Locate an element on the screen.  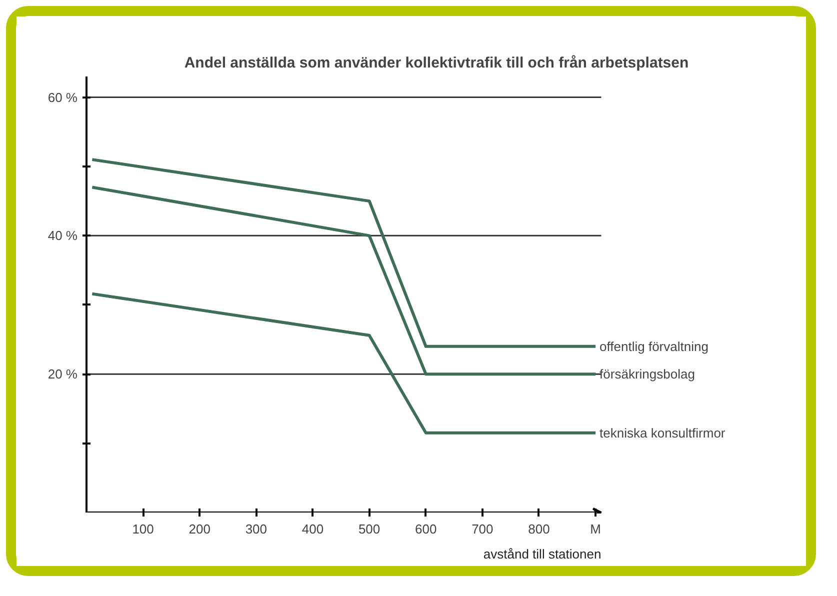
series-label: offentlig förvaltning is located at coordinates (654, 346).